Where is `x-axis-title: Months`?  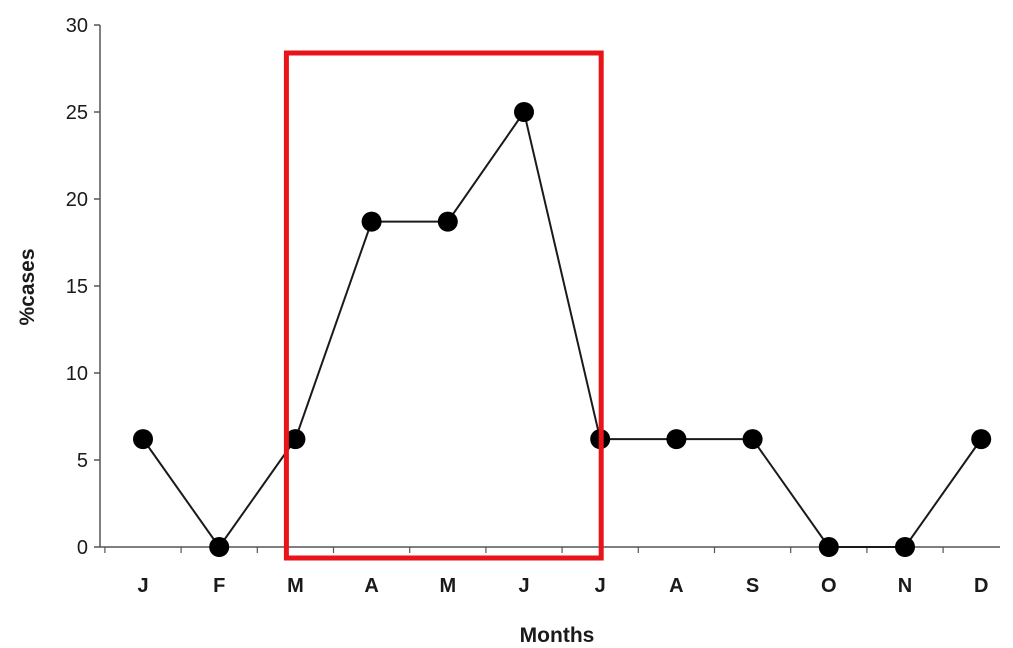
x-axis-title: Months is located at coordinates (557, 635).